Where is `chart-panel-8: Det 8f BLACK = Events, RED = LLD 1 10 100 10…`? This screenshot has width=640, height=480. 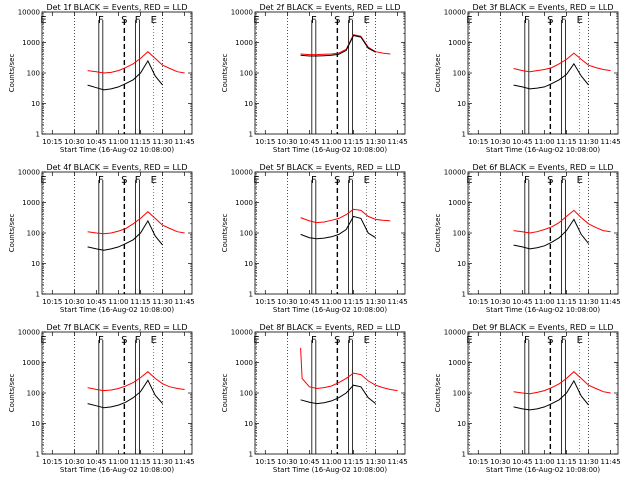 chart-panel-8: Det 8f BLACK = Events, RED = LLD 1 10 100 10… is located at coordinates (314, 398).